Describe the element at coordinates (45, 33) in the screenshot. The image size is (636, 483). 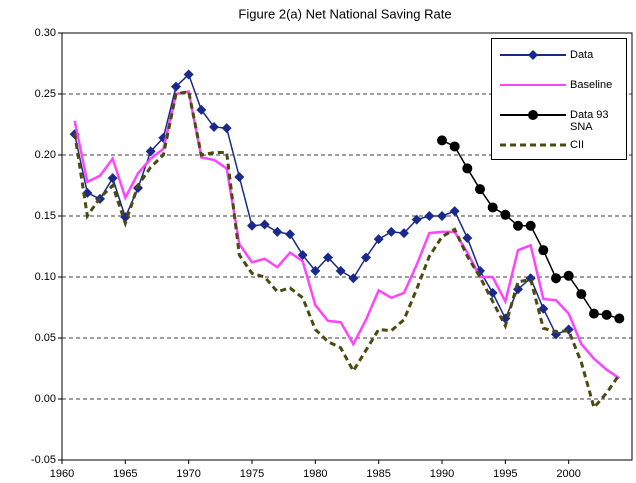
I see `y-tick-label: 0.30` at that location.